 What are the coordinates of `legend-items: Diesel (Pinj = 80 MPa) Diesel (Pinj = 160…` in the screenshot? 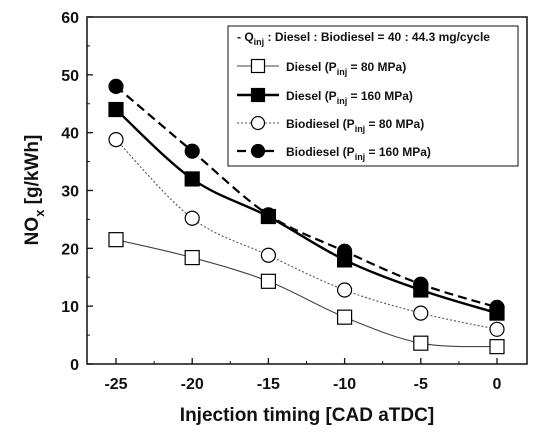 It's located at (334, 110).